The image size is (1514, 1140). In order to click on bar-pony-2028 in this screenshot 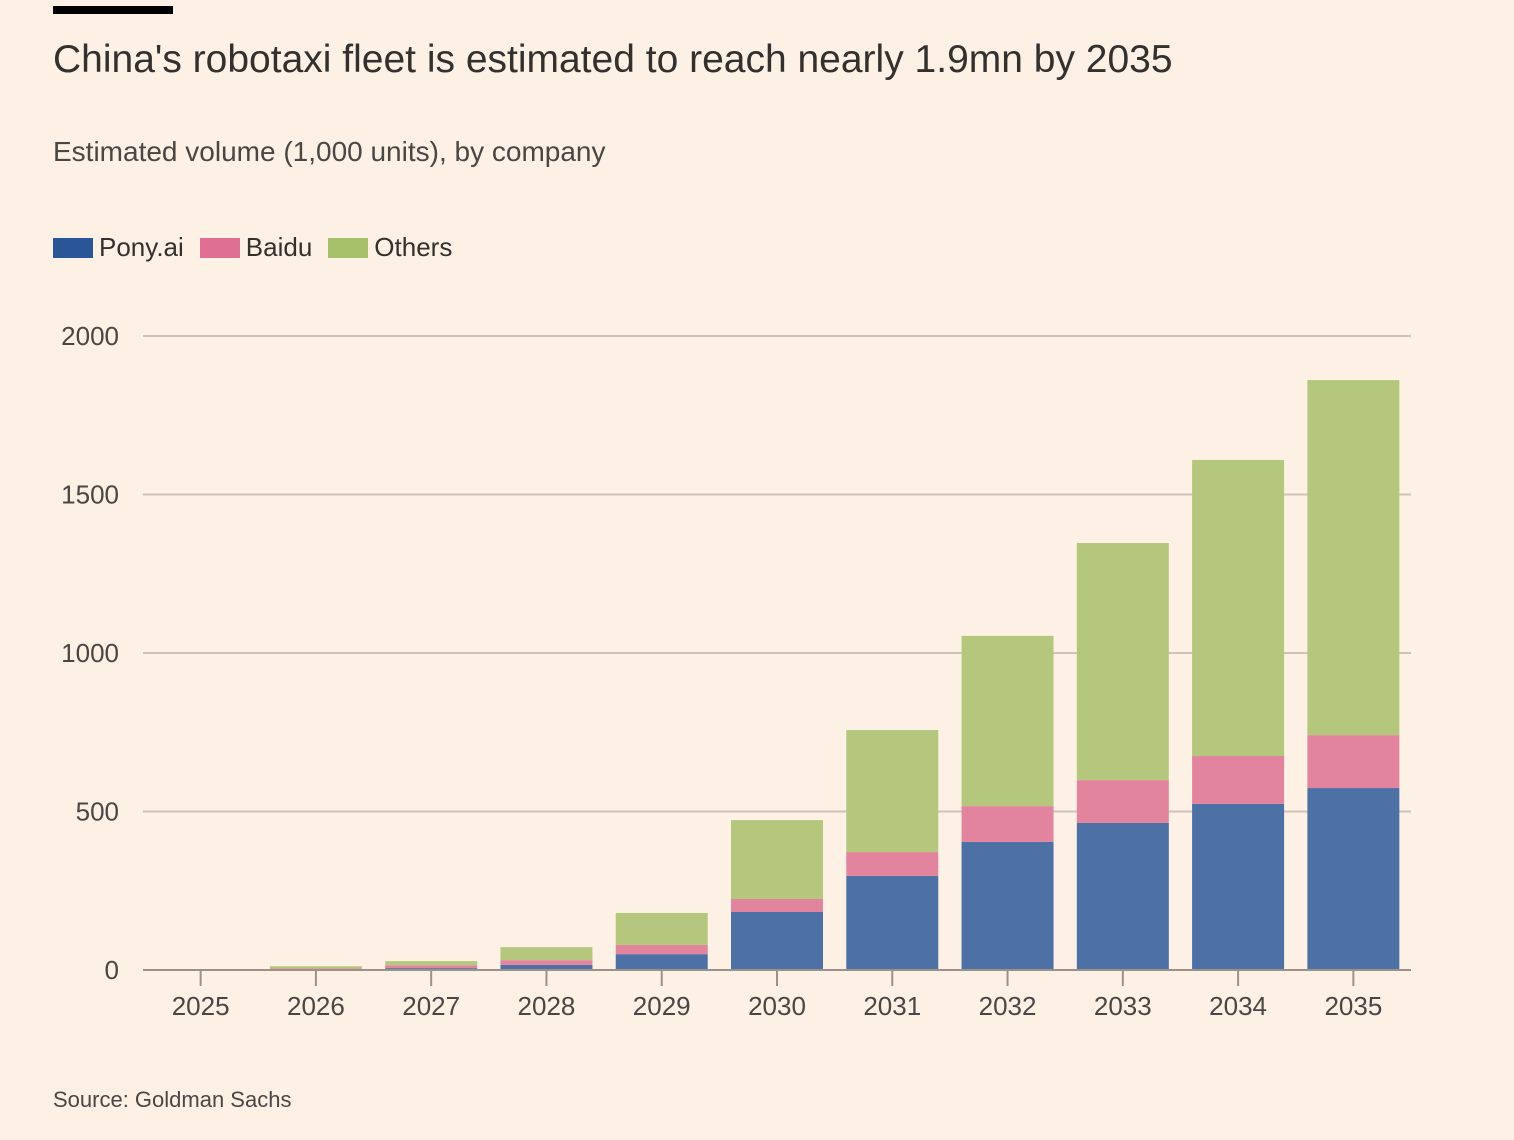, I will do `click(546, 967)`.